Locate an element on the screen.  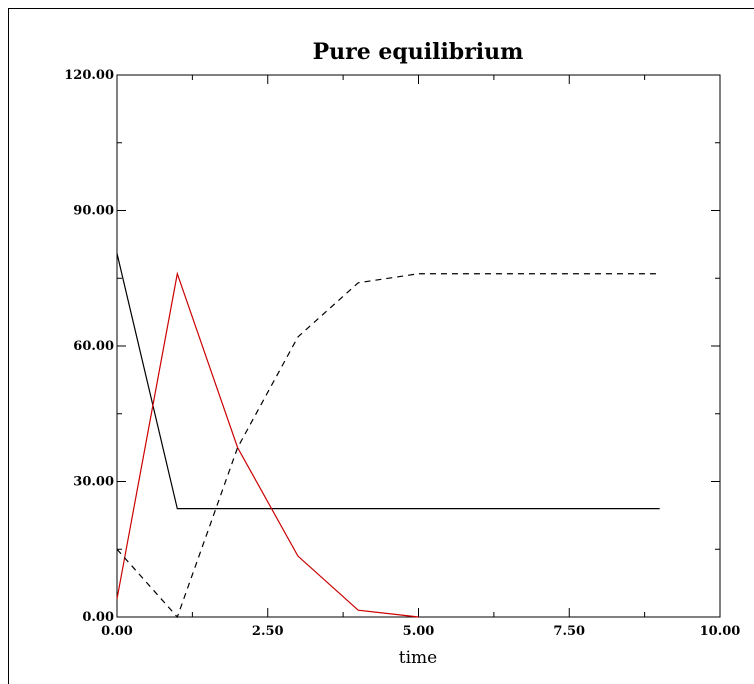
x-tick-label: 7.50 is located at coordinates (569, 631).